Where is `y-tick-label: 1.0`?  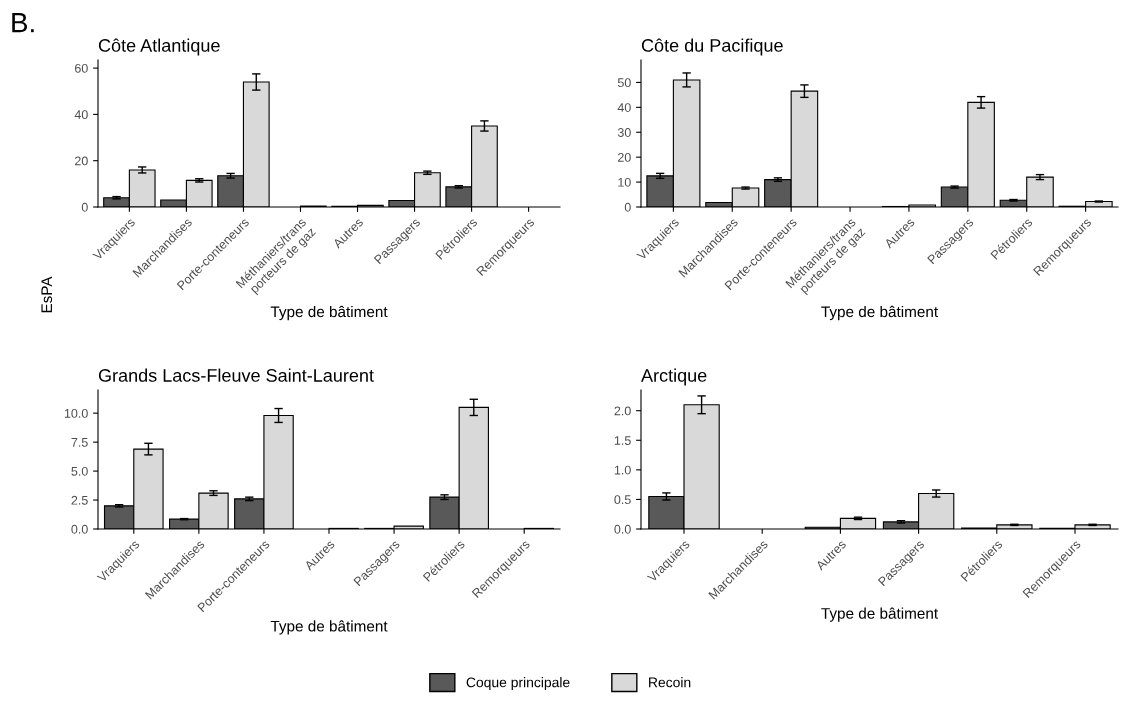 y-tick-label: 1.0 is located at coordinates (622, 470).